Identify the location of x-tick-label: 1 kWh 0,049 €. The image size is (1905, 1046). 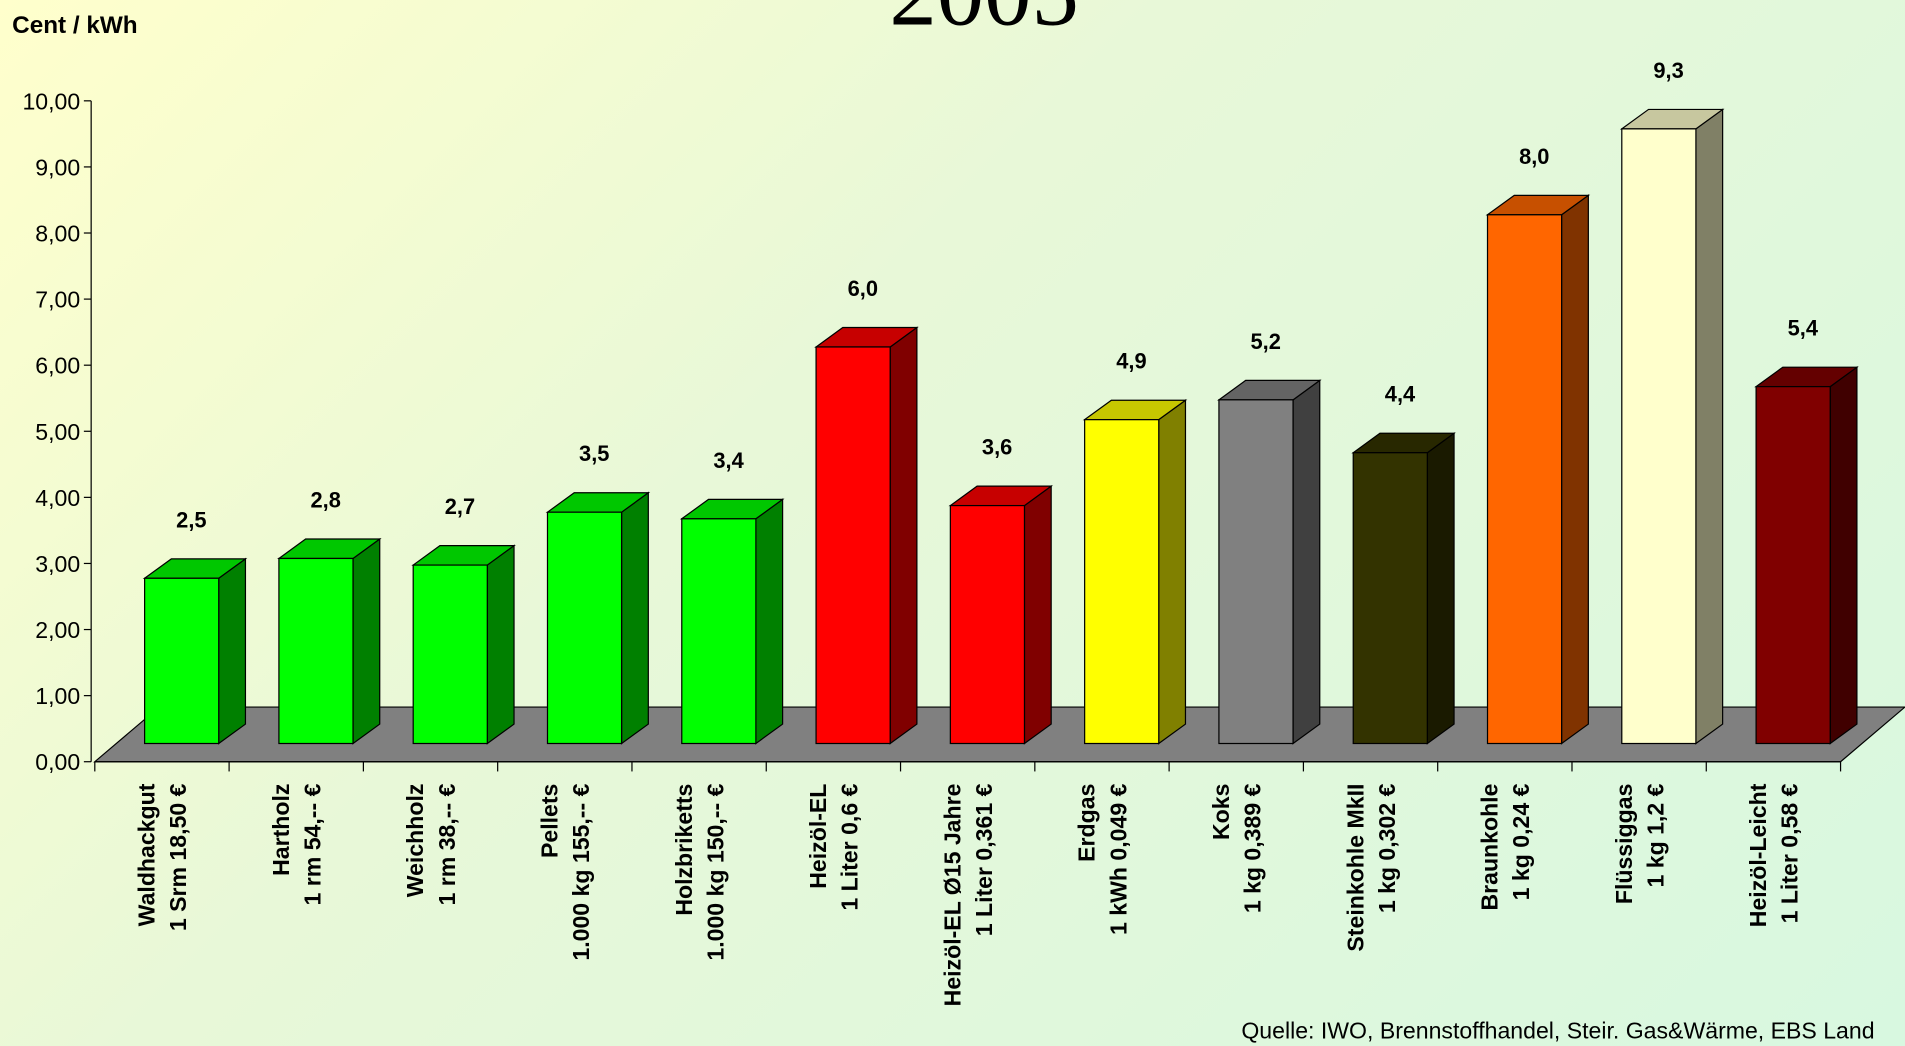
(1118, 859).